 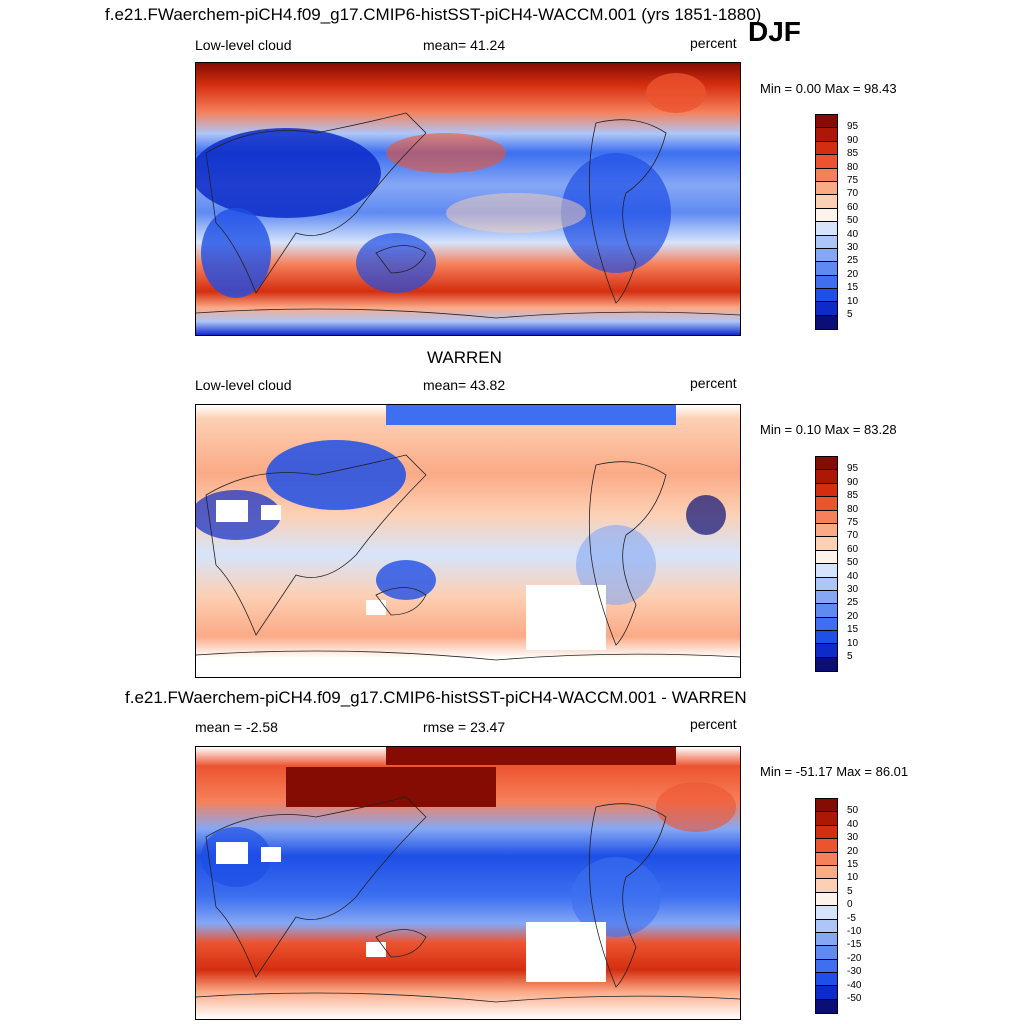 I want to click on panel2-left-label: Low-level cloud, so click(x=243, y=385).